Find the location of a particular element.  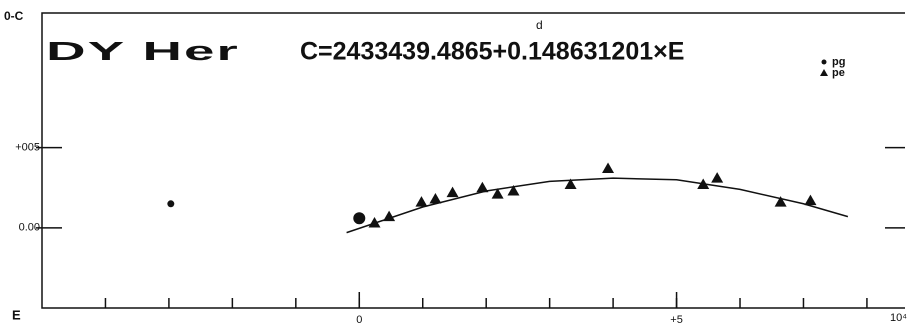

chart-title: DY Her is located at coordinates (143, 51).